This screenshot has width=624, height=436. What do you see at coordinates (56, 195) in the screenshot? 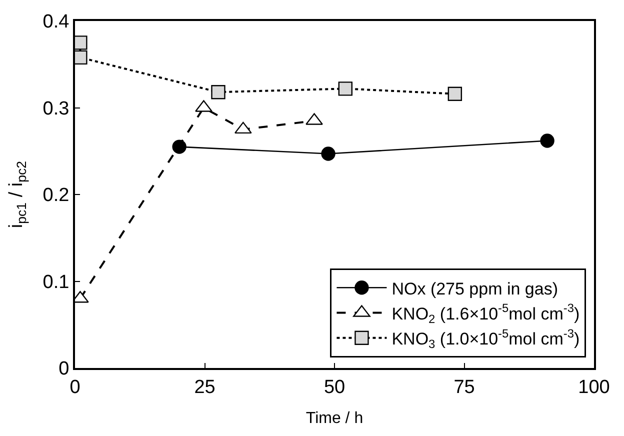
I see `y-tick-label: 0.2` at bounding box center [56, 195].